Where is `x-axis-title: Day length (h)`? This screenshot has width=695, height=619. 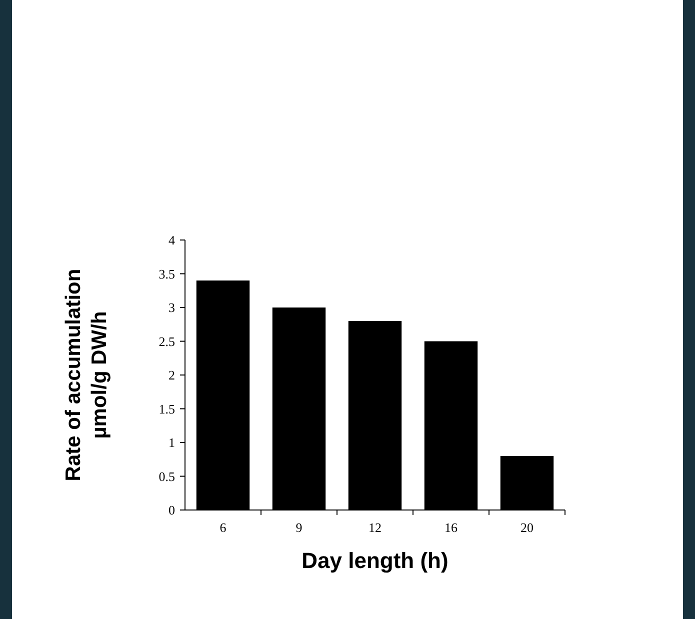 x-axis-title: Day length (h) is located at coordinates (375, 560).